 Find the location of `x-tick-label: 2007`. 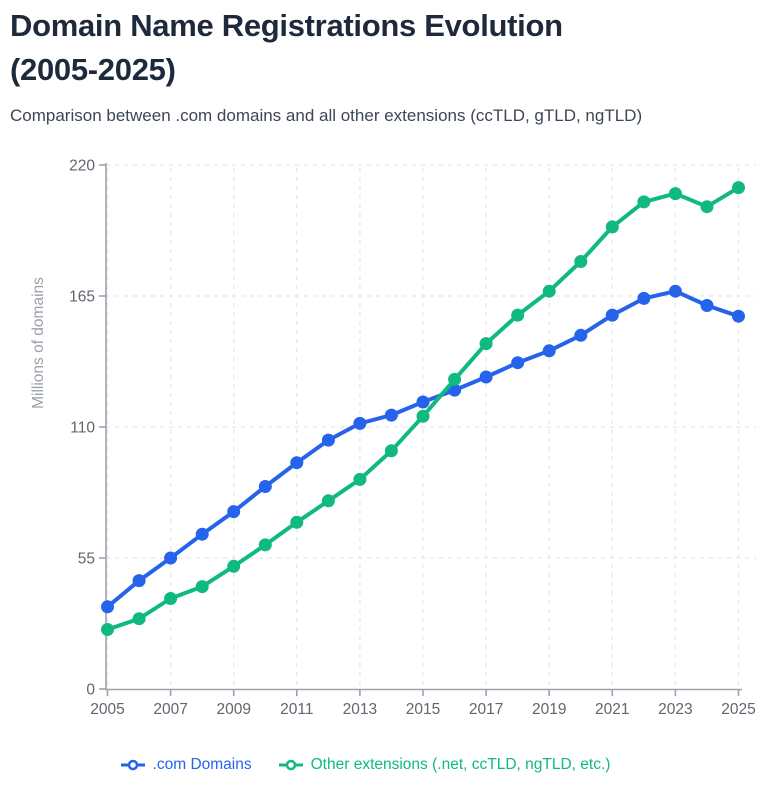

x-tick-label: 2007 is located at coordinates (170, 709).